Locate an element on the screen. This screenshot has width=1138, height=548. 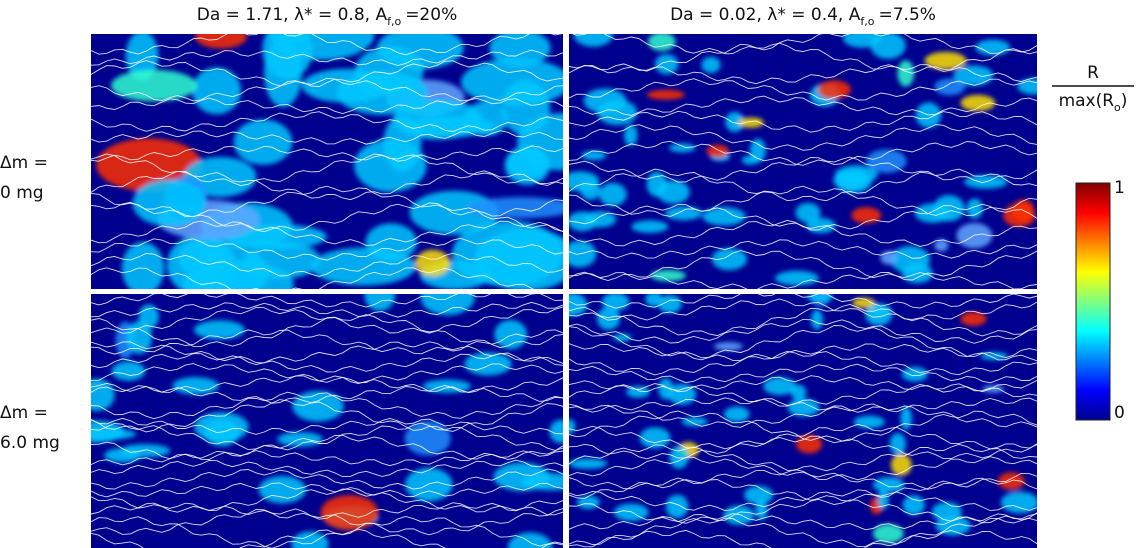
column-title: Da = 1.71, λ* = 0.8, Af,o =20% is located at coordinates (327, 16).